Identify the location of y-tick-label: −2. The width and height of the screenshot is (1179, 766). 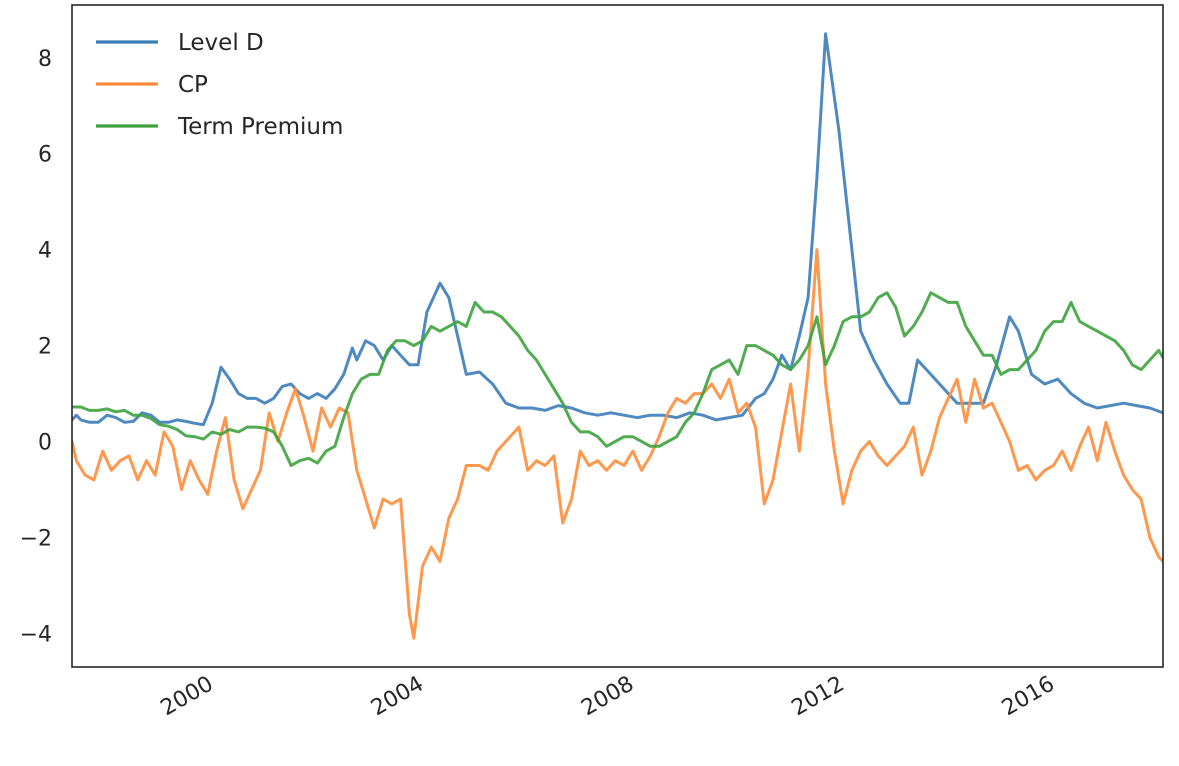
(36, 538).